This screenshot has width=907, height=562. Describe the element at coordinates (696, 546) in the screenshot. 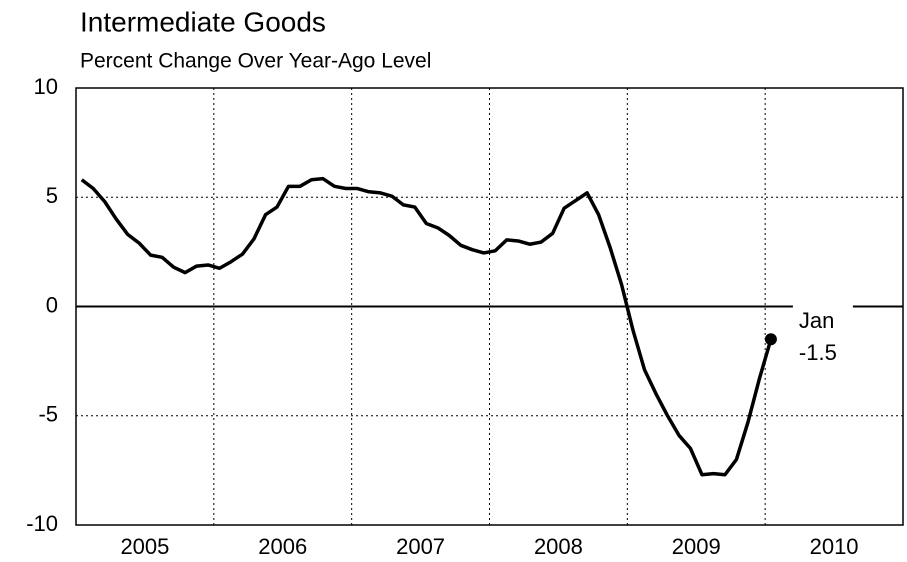

I see `x-tick-label: 2009` at that location.